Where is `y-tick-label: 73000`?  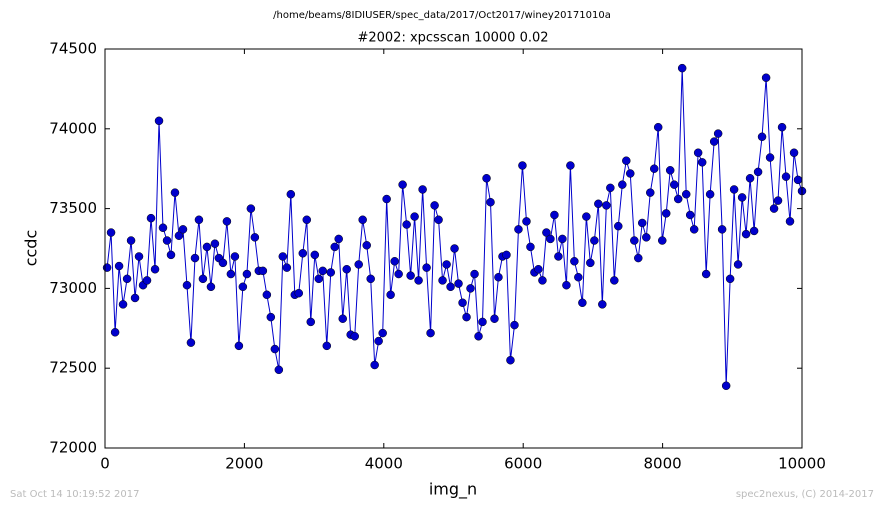 y-tick-label: 73000 is located at coordinates (73, 288).